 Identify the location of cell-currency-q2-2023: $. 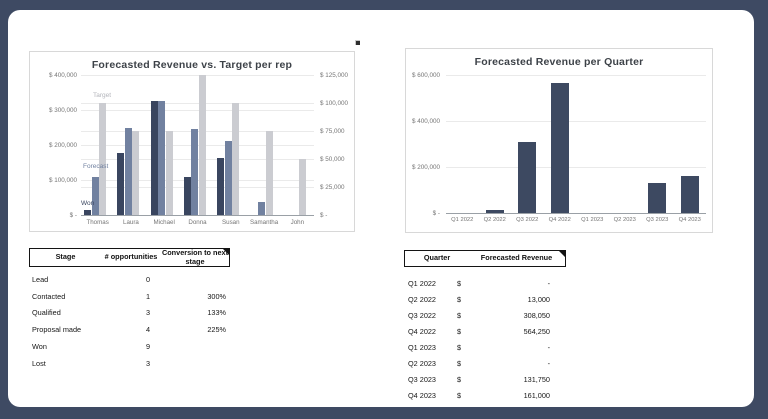
(459, 363).